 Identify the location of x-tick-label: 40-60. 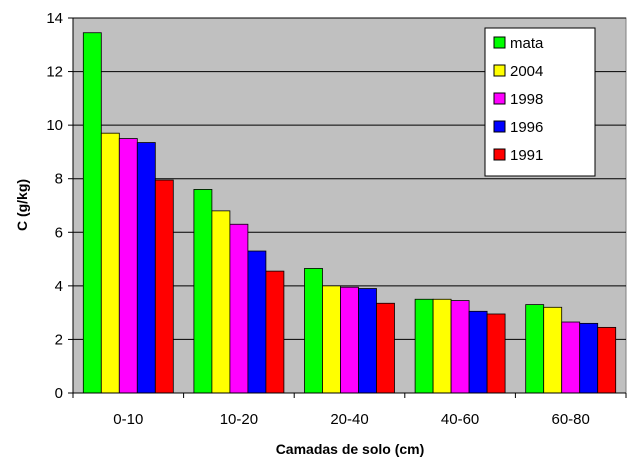
(460, 419).